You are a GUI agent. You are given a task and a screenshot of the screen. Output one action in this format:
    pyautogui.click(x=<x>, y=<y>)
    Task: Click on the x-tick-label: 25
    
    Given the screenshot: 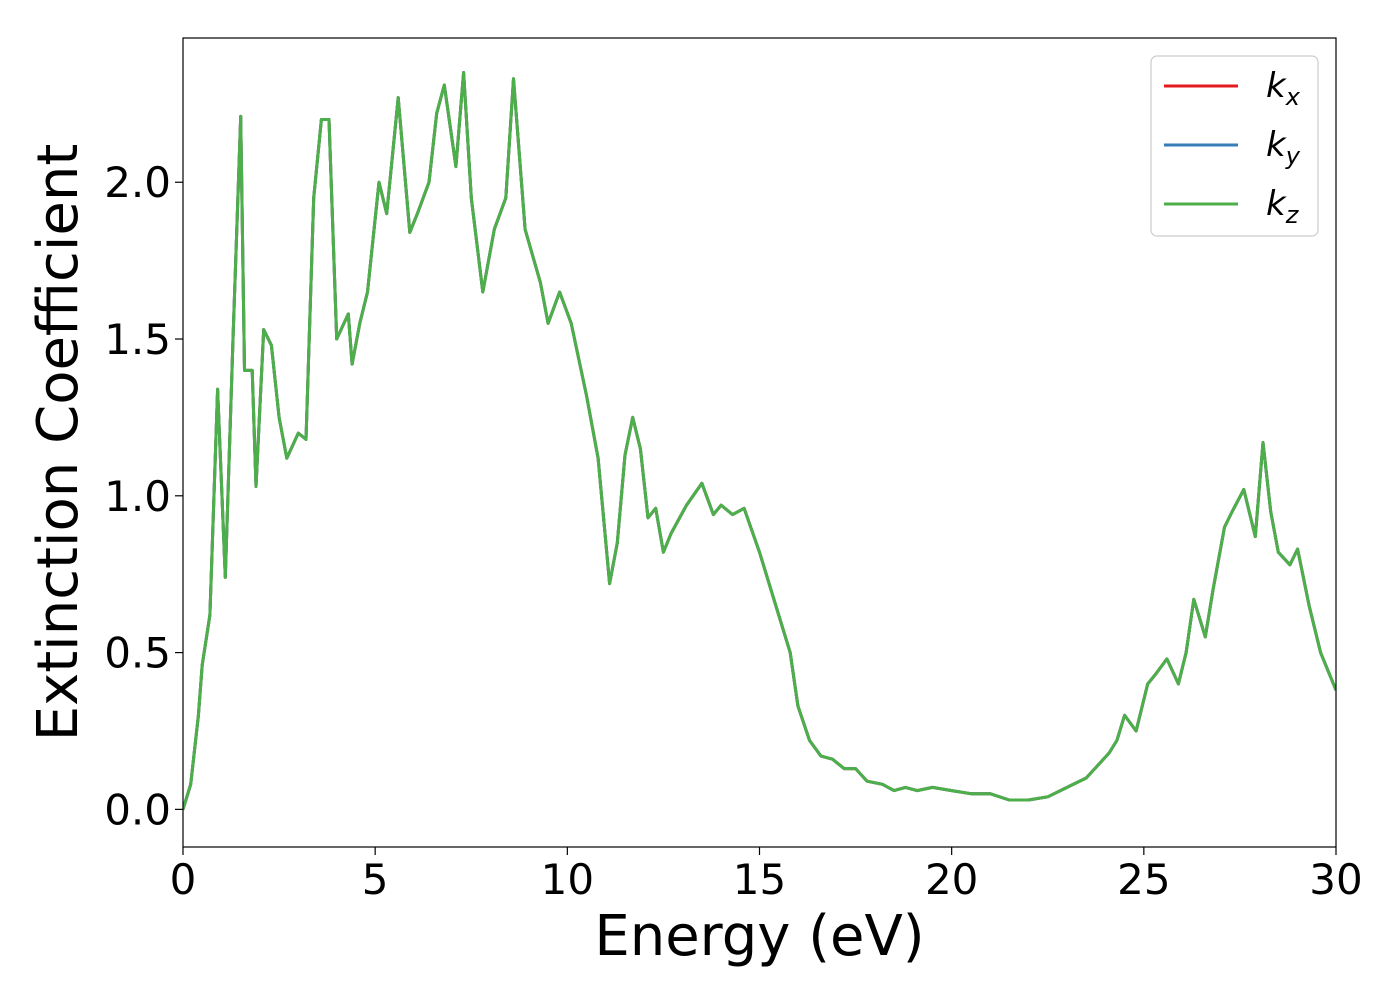 What is the action you would take?
    pyautogui.click(x=1143, y=879)
    